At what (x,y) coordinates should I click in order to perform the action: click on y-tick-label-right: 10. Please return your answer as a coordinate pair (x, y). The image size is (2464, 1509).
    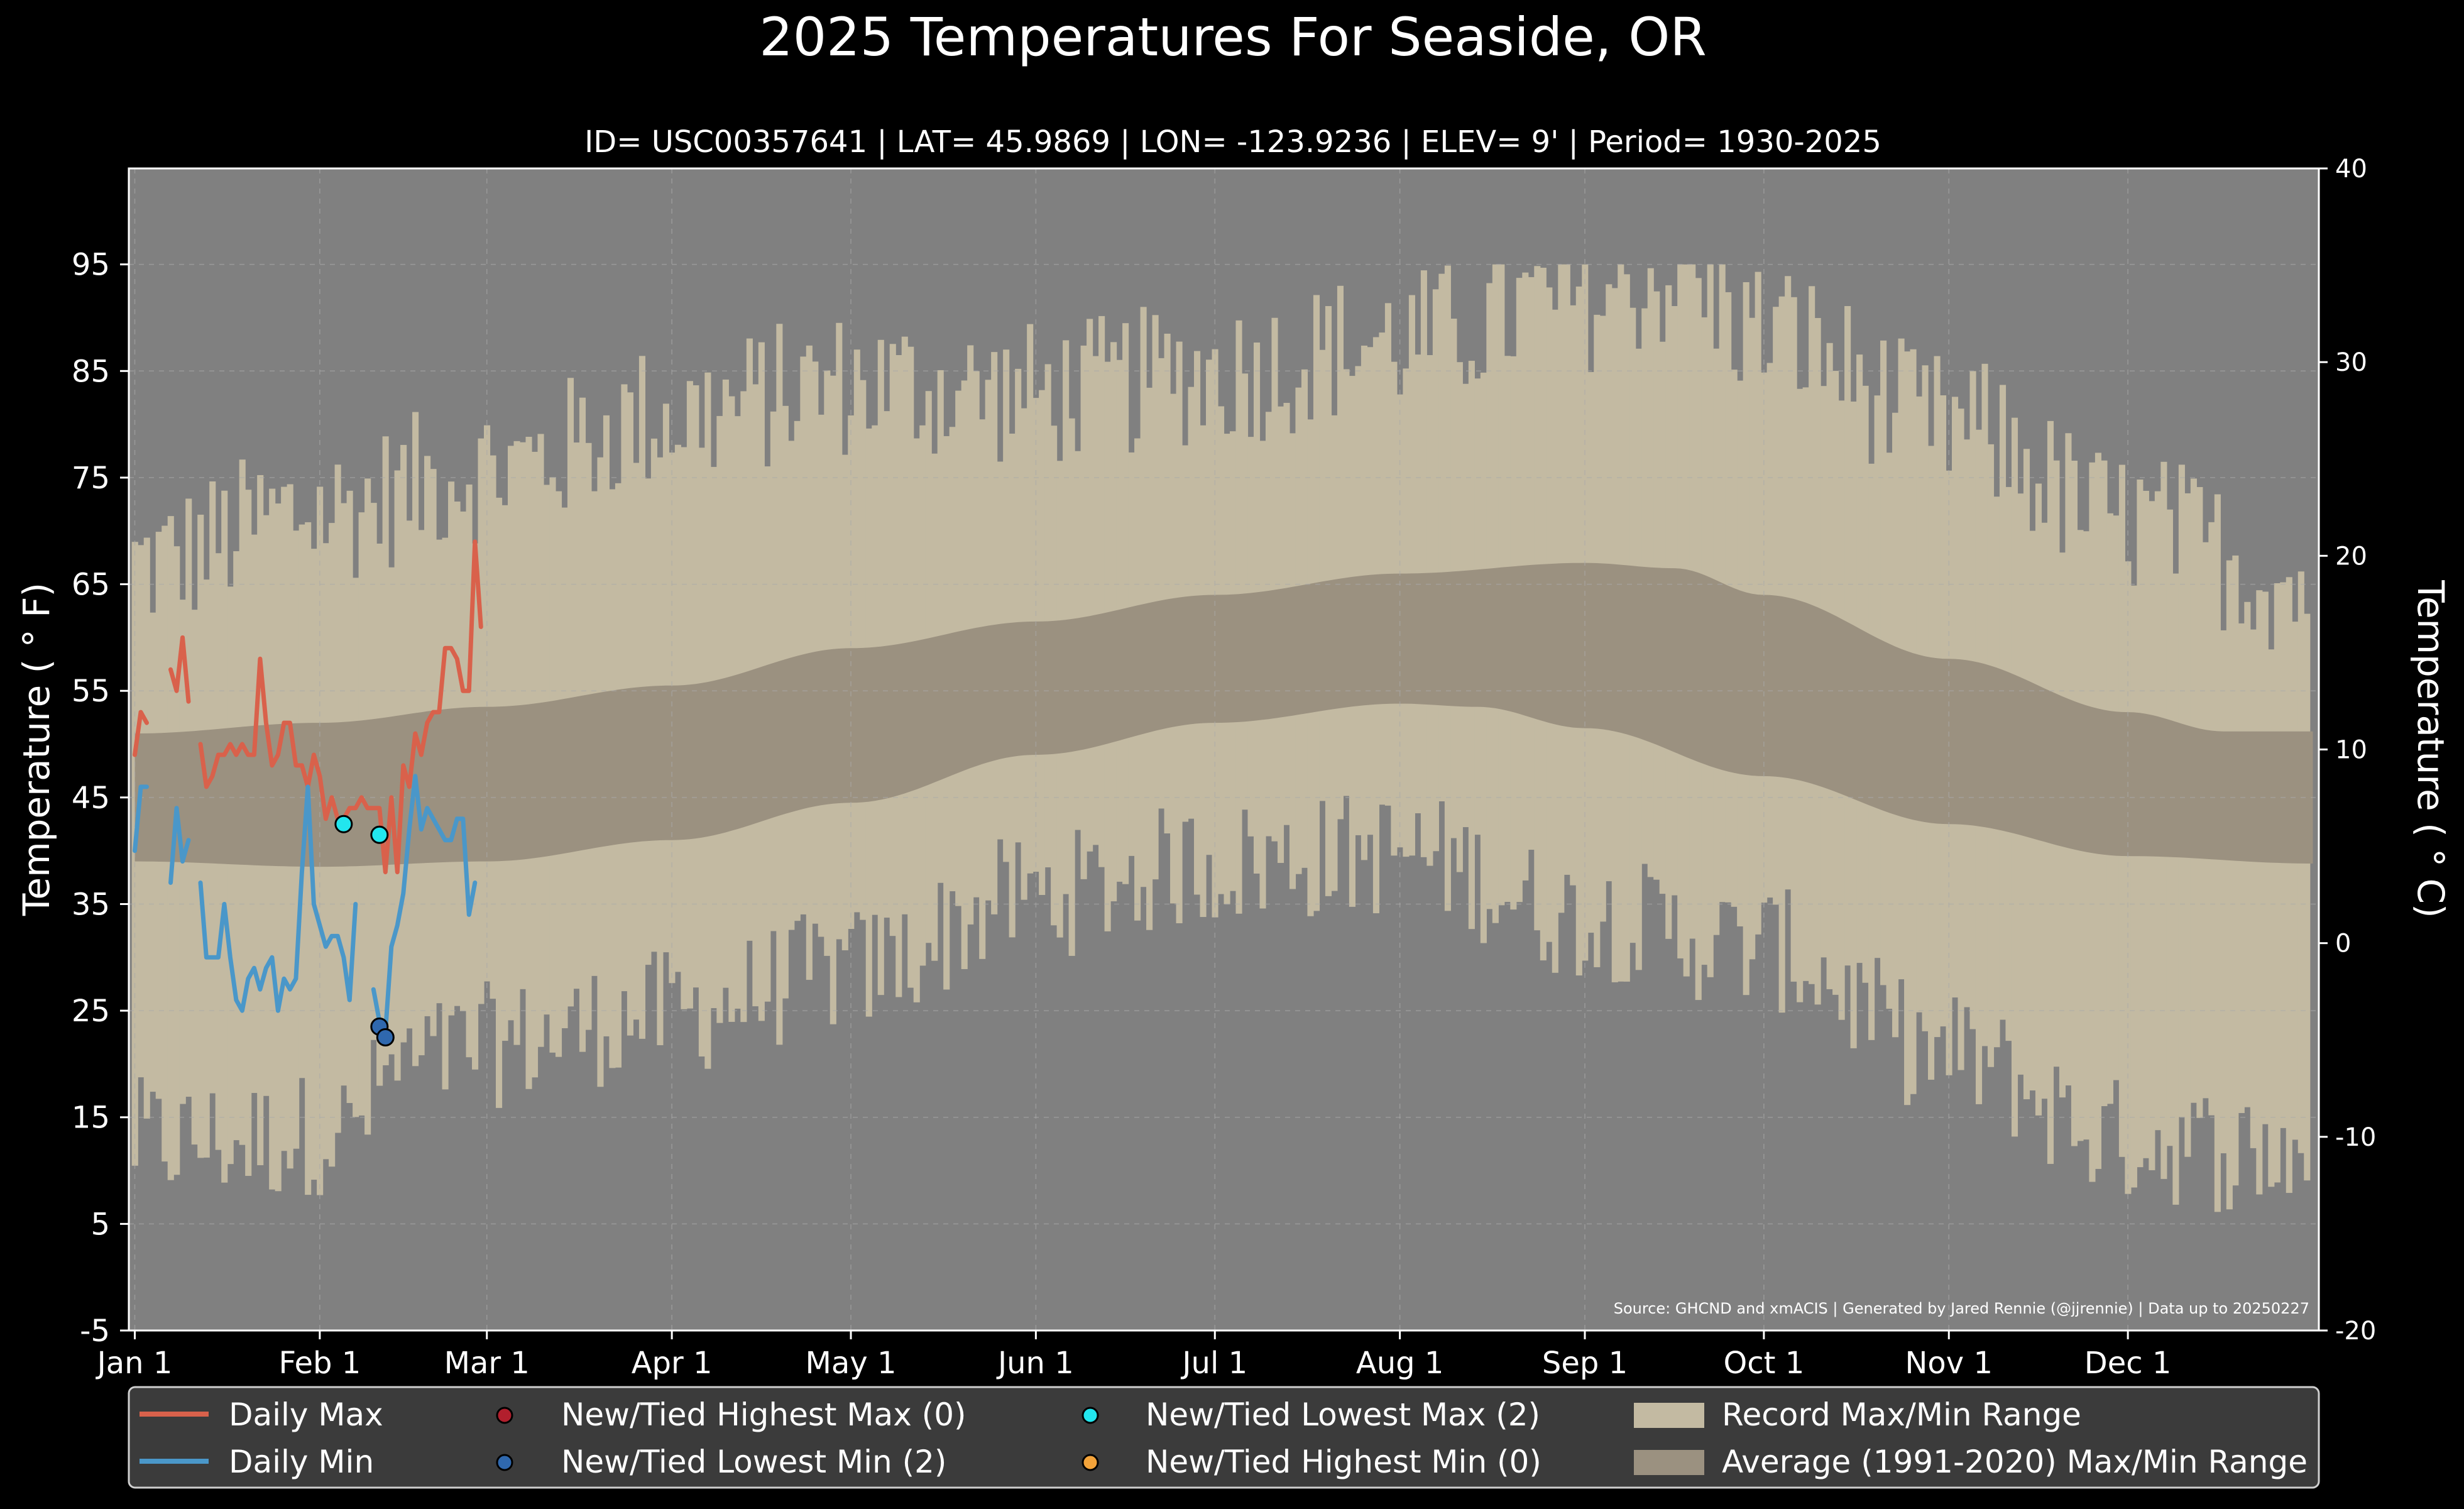
    Looking at the image, I should click on (2351, 750).